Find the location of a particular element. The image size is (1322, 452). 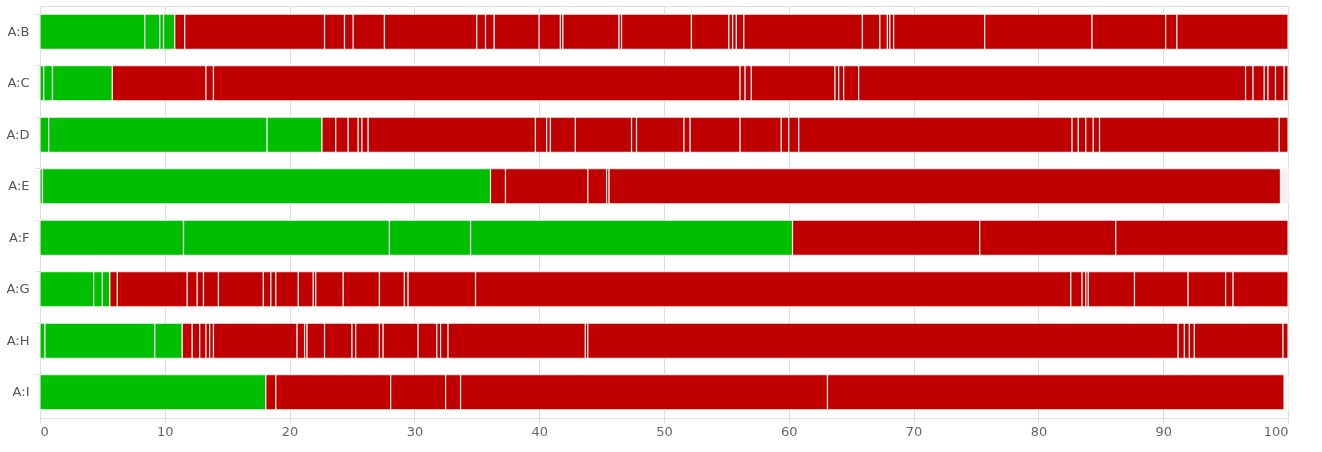

x-tick-label: 50 is located at coordinates (664, 431).